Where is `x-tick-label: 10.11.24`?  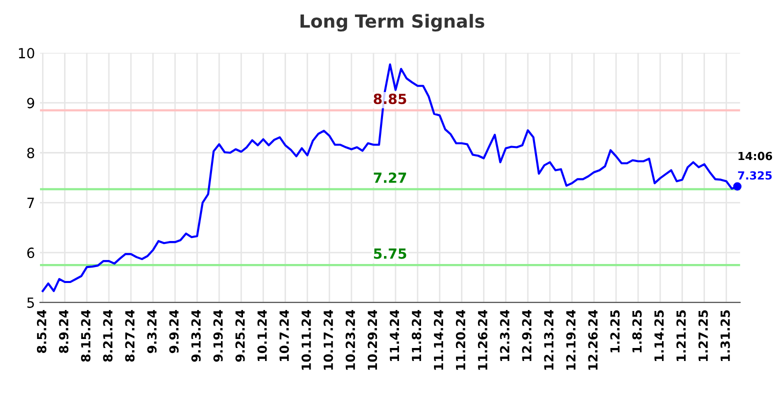 x-tick-label: 10.11.24 is located at coordinates (306, 340).